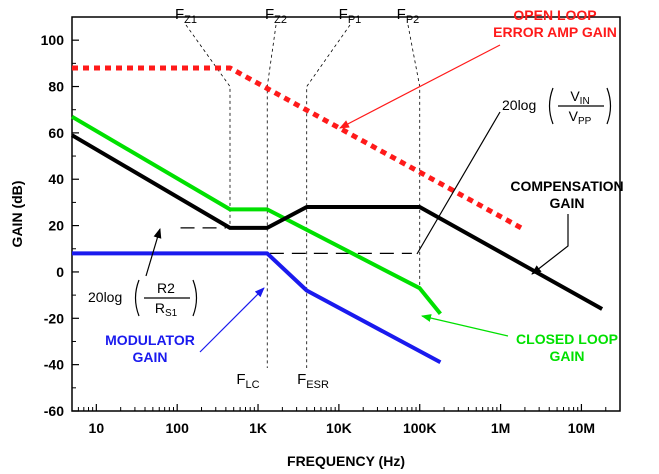 The width and height of the screenshot is (659, 474). I want to click on x-axis-title: FREQUENCY (Hz), so click(346, 461).